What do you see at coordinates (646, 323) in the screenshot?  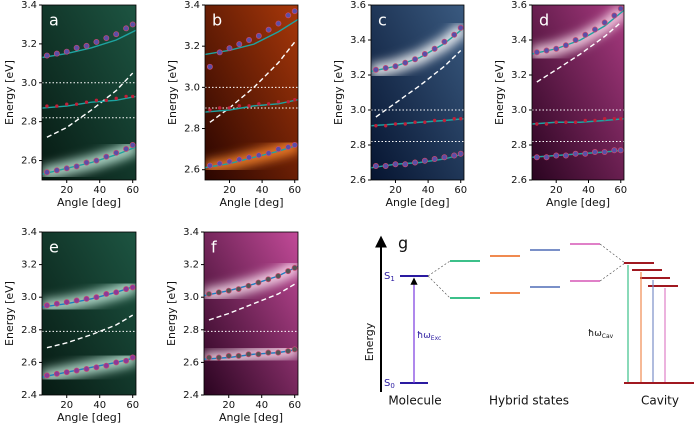 I see `cavity-arrows` at bounding box center [646, 323].